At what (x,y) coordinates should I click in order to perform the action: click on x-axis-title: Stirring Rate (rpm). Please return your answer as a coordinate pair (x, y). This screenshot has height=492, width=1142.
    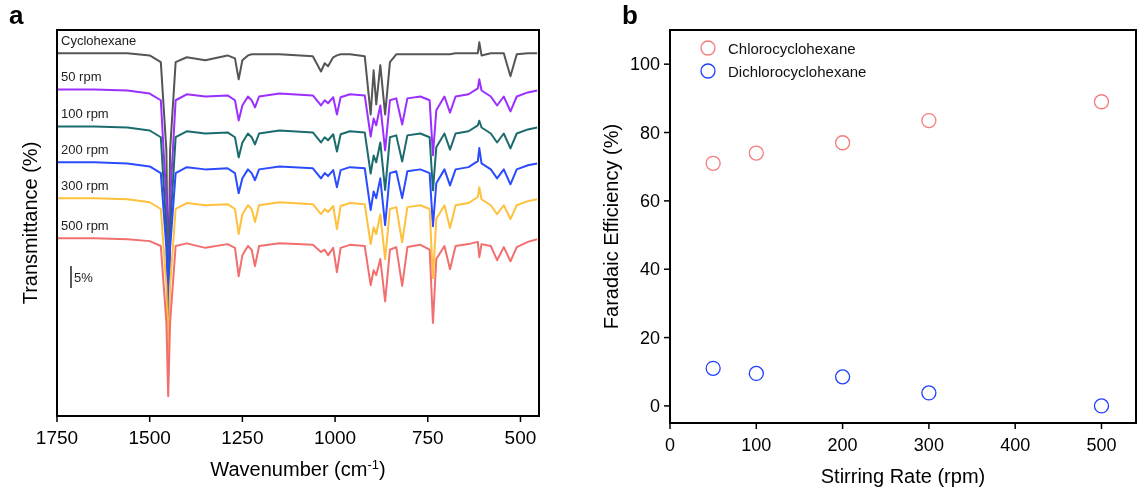
    Looking at the image, I should click on (903, 476).